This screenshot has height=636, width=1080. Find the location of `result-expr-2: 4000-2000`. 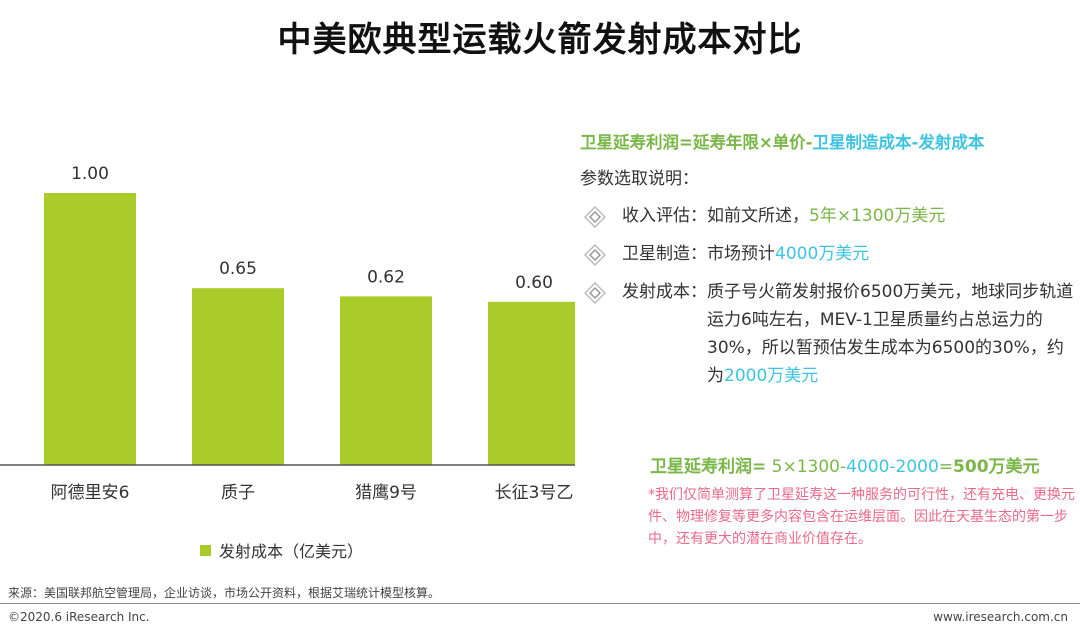

result-expr-2: 4000-2000 is located at coordinates (892, 467).